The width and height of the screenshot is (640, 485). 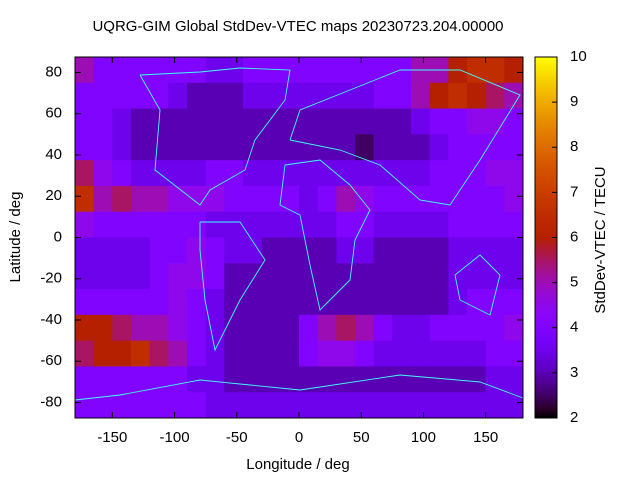 I want to click on y-tick-label: 40, so click(x=53, y=154).